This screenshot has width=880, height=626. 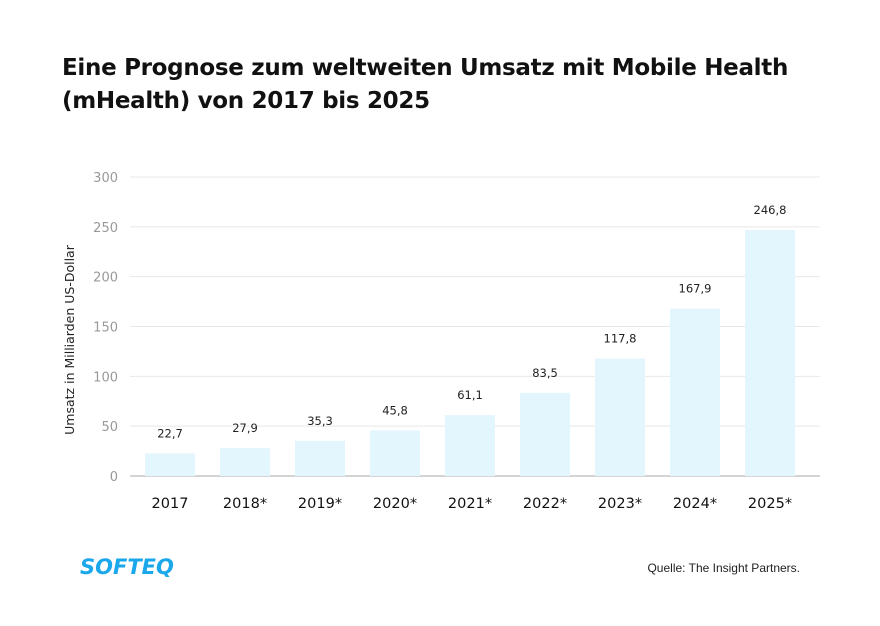 What do you see at coordinates (470, 504) in the screenshot?
I see `x-tick-label: 2021*` at bounding box center [470, 504].